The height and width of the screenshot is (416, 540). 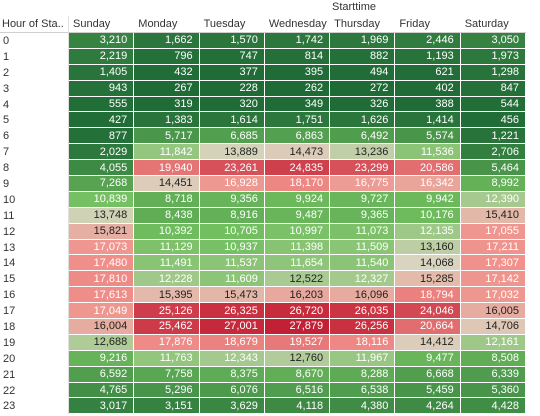 I want to click on heatmap-cell: 18,170, so click(x=297, y=184).